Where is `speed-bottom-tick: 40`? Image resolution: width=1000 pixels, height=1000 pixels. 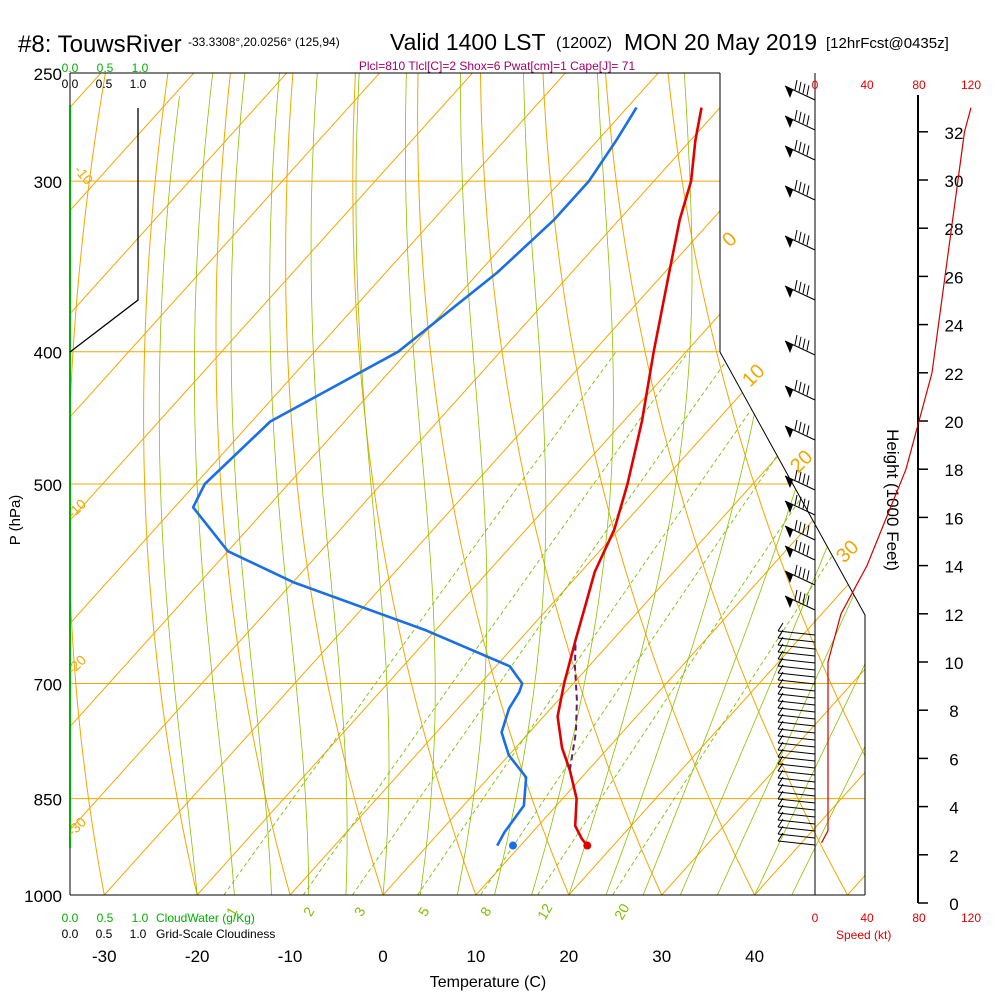 speed-bottom-tick: 40 is located at coordinates (867, 918).